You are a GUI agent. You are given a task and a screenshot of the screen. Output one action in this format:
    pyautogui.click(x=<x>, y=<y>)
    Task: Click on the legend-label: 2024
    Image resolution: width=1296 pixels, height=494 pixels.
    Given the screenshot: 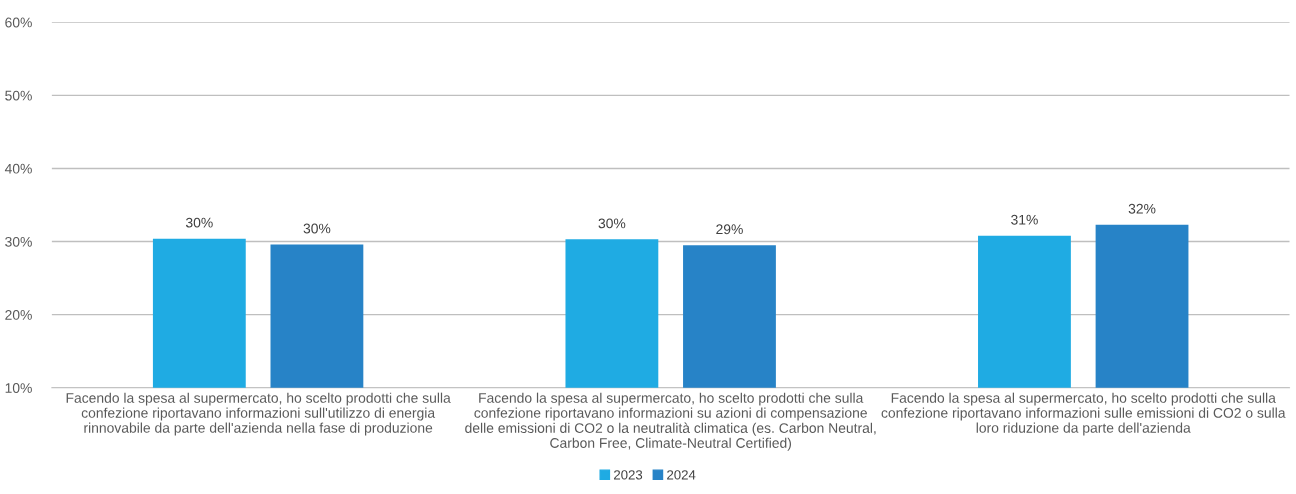 What is the action you would take?
    pyautogui.click(x=681, y=475)
    